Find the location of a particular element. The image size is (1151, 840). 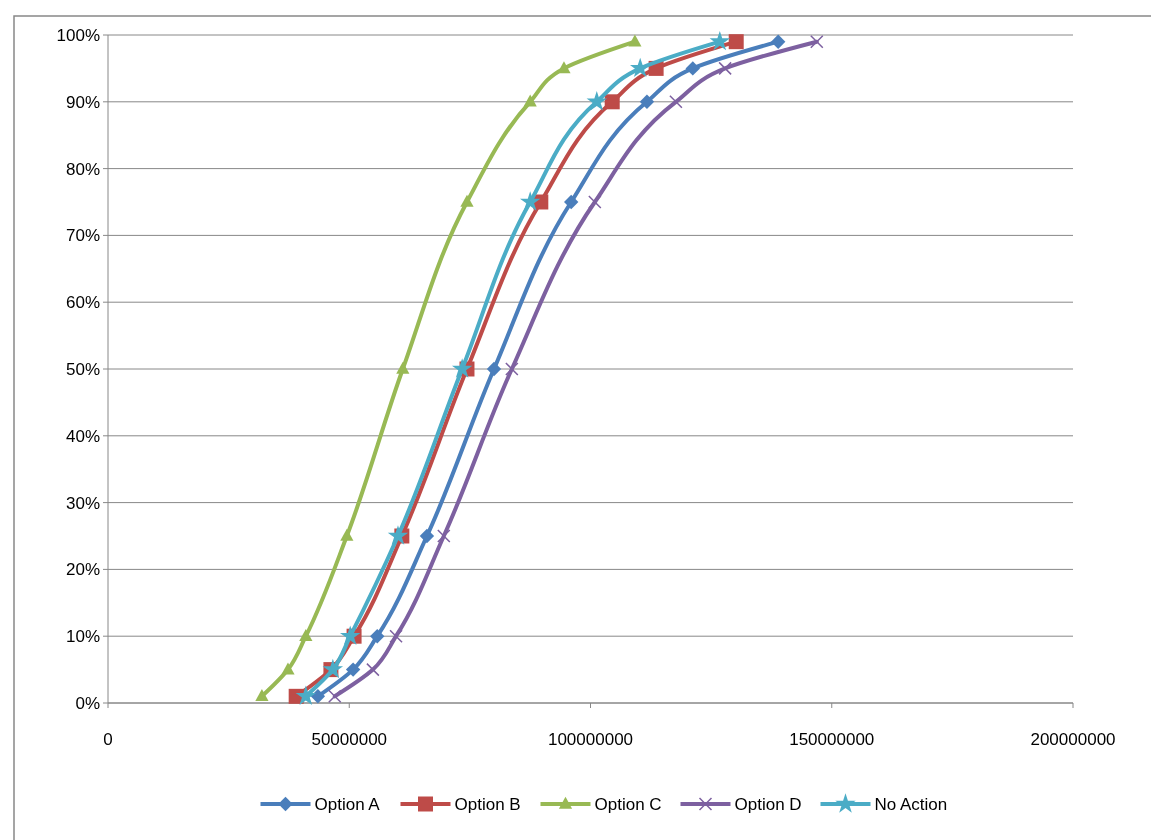

y-tick-label: 40% is located at coordinates (82, 436).